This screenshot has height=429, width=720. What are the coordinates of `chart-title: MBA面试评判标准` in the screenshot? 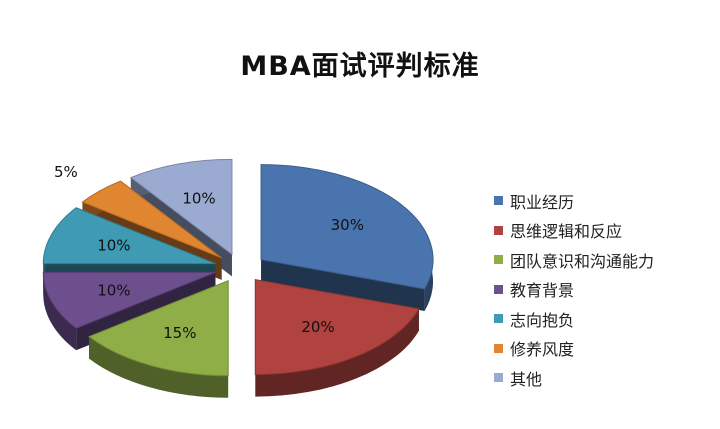 It's located at (360, 66).